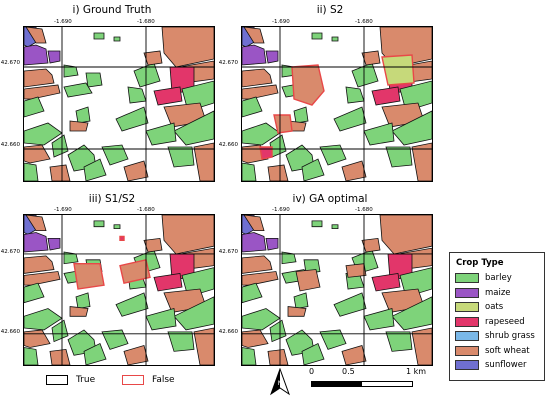 The width and height of the screenshot is (550, 400). I want to click on map-ground-truth, so click(119, 104).